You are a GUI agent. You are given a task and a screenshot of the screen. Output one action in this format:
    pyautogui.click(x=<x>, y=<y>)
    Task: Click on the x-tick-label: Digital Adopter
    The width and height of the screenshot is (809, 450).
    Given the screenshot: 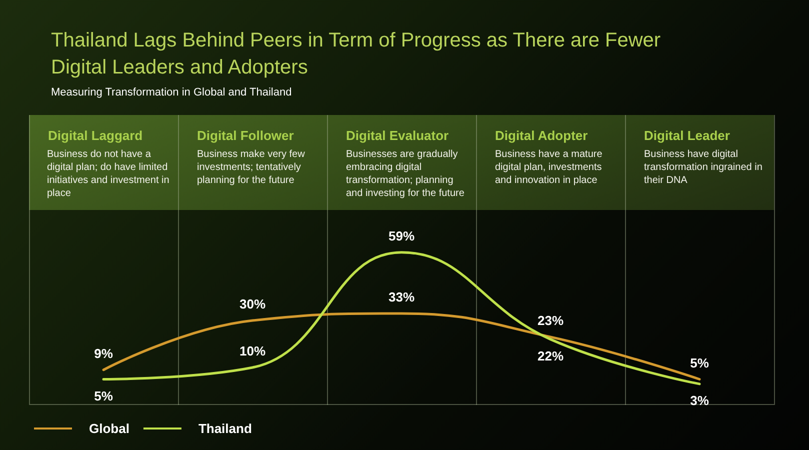 What is the action you would take?
    pyautogui.click(x=541, y=135)
    